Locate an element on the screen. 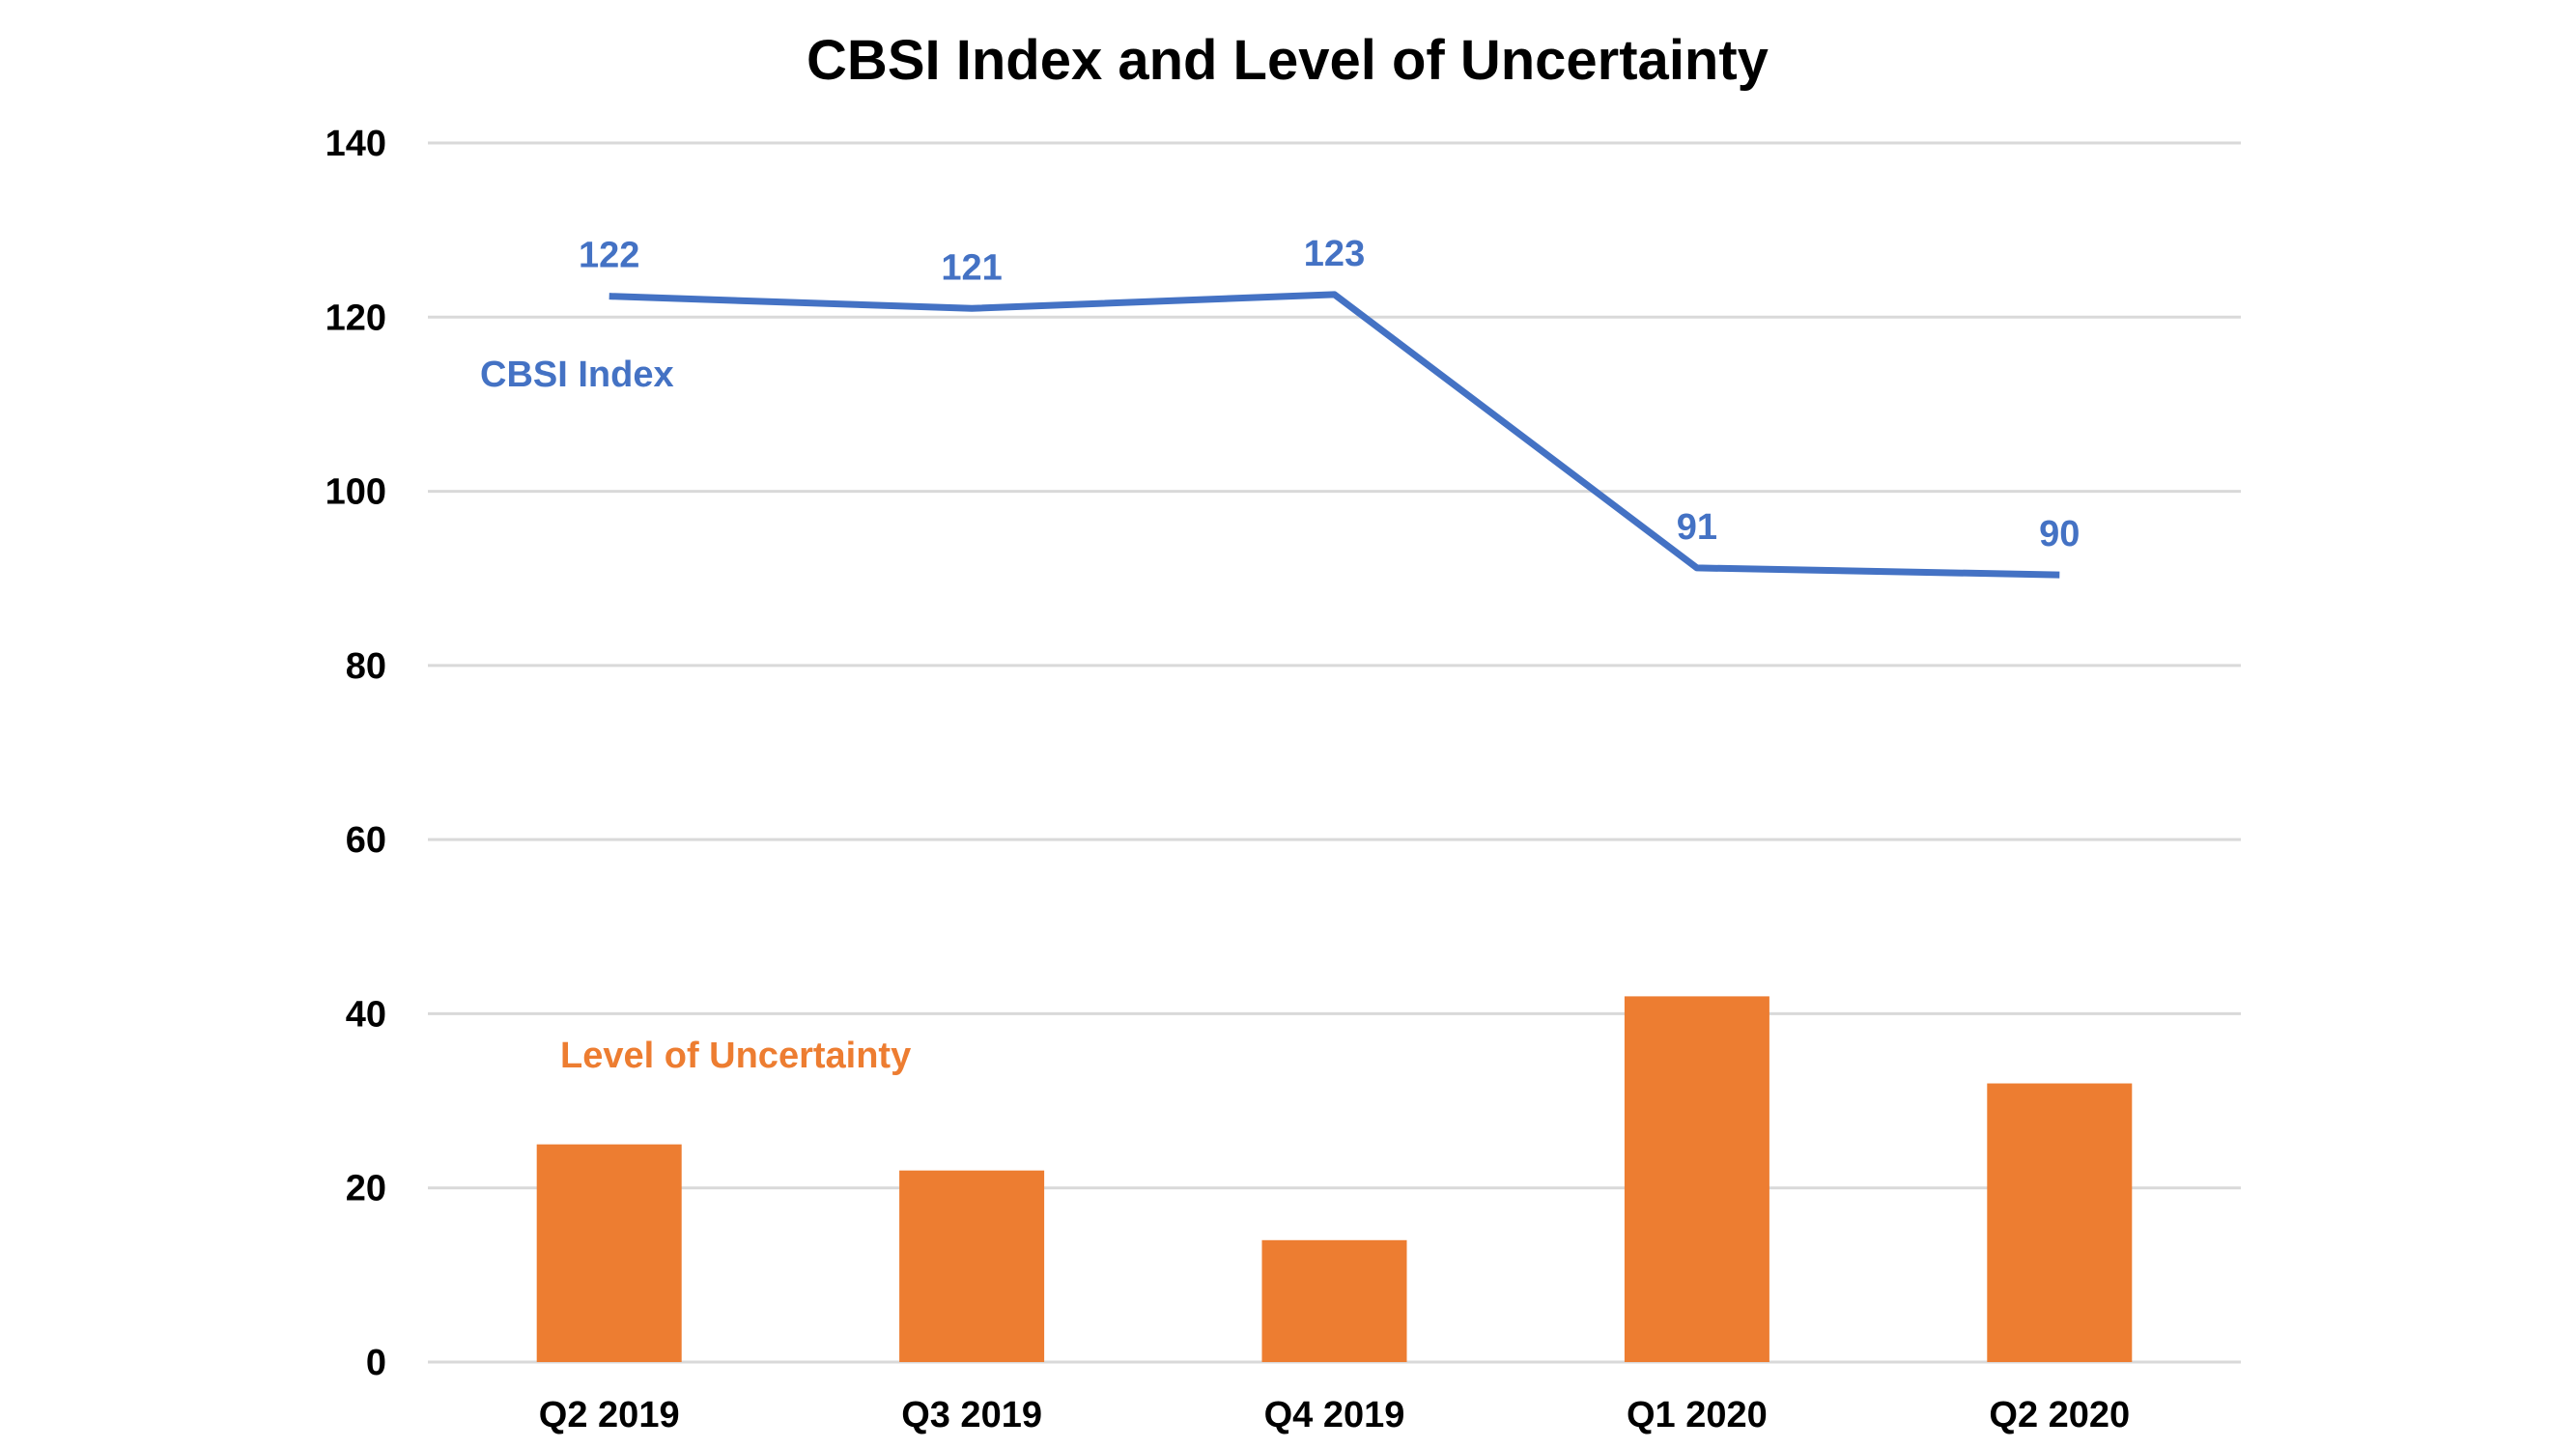 The width and height of the screenshot is (2576, 1449). data-label: 122 is located at coordinates (609, 256).